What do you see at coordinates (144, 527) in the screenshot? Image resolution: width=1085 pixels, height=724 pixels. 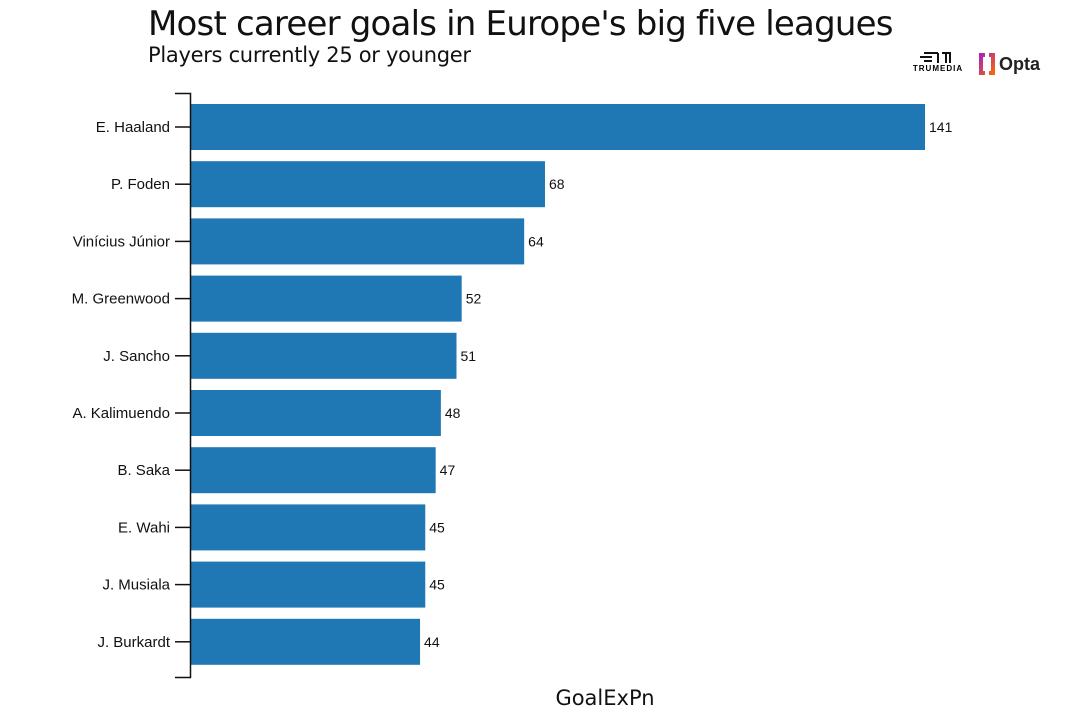 I see `y-tick-label: E. Wahi` at bounding box center [144, 527].